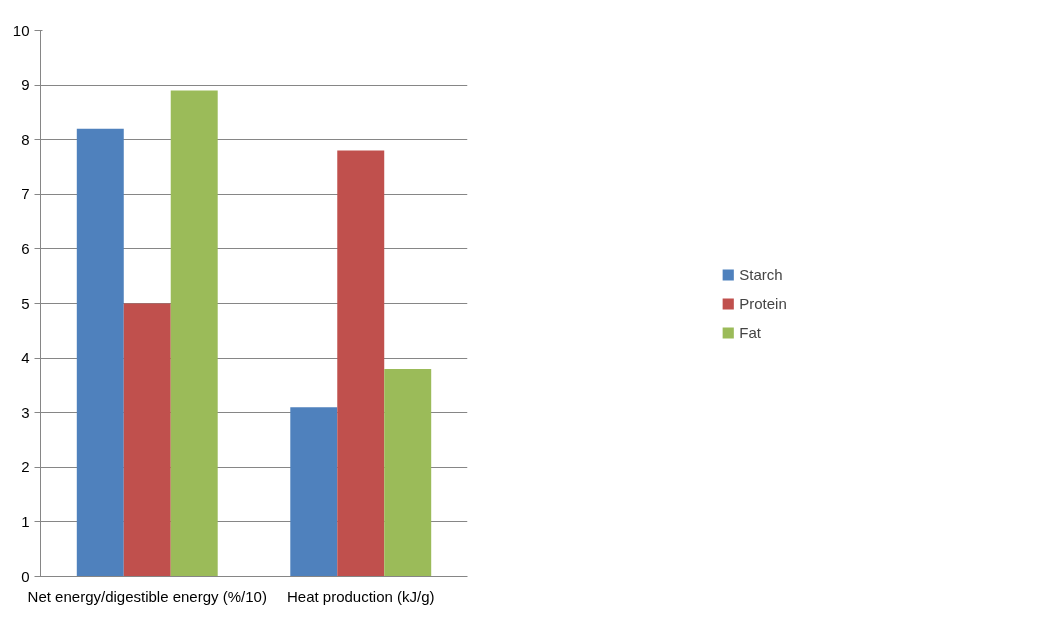 This screenshot has width=1050, height=636. Describe the element at coordinates (360, 596) in the screenshot. I see `x-tick-label: Heat production (kJ/g)` at that location.